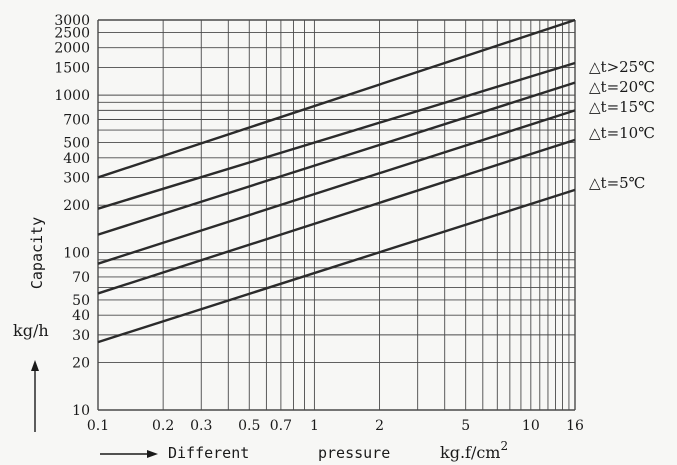 The width and height of the screenshot is (677, 465). Describe the element at coordinates (81, 278) in the screenshot. I see `y-tick-label: 70` at that location.